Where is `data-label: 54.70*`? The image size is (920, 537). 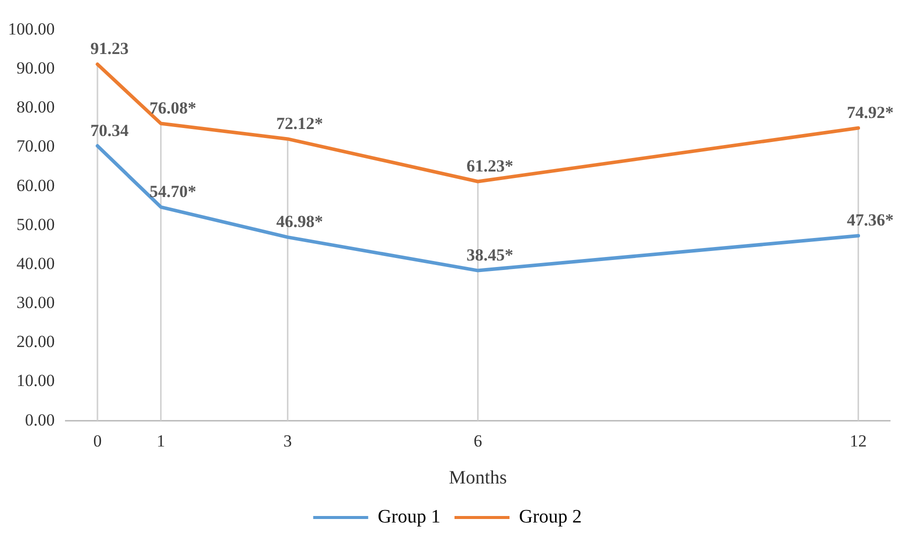 data-label: 54.70* is located at coordinates (172, 191).